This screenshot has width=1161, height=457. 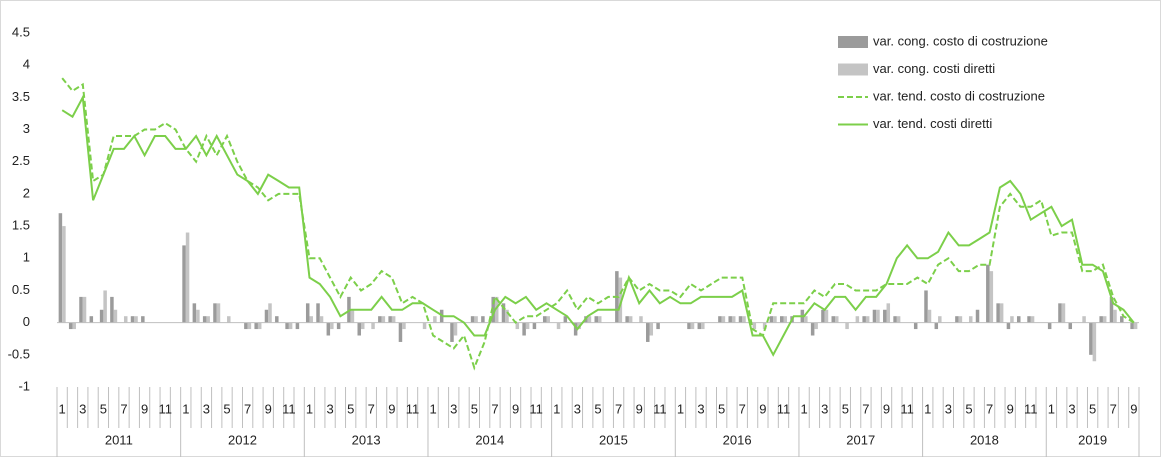 I want to click on y-tick-label: 0, so click(x=26, y=321).